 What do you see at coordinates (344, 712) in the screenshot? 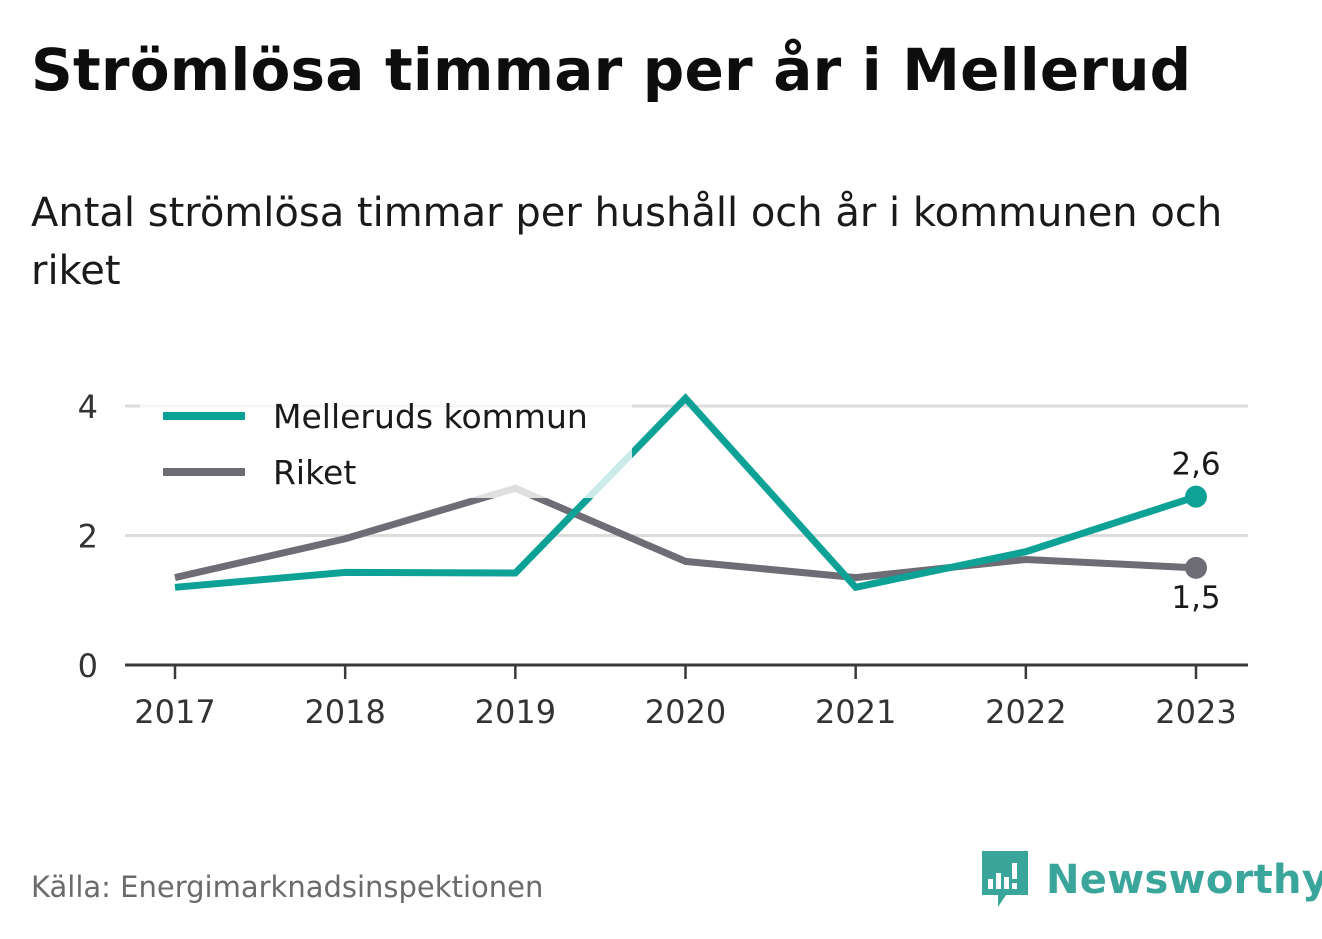
I see `x-tick-label: 2018` at bounding box center [344, 712].